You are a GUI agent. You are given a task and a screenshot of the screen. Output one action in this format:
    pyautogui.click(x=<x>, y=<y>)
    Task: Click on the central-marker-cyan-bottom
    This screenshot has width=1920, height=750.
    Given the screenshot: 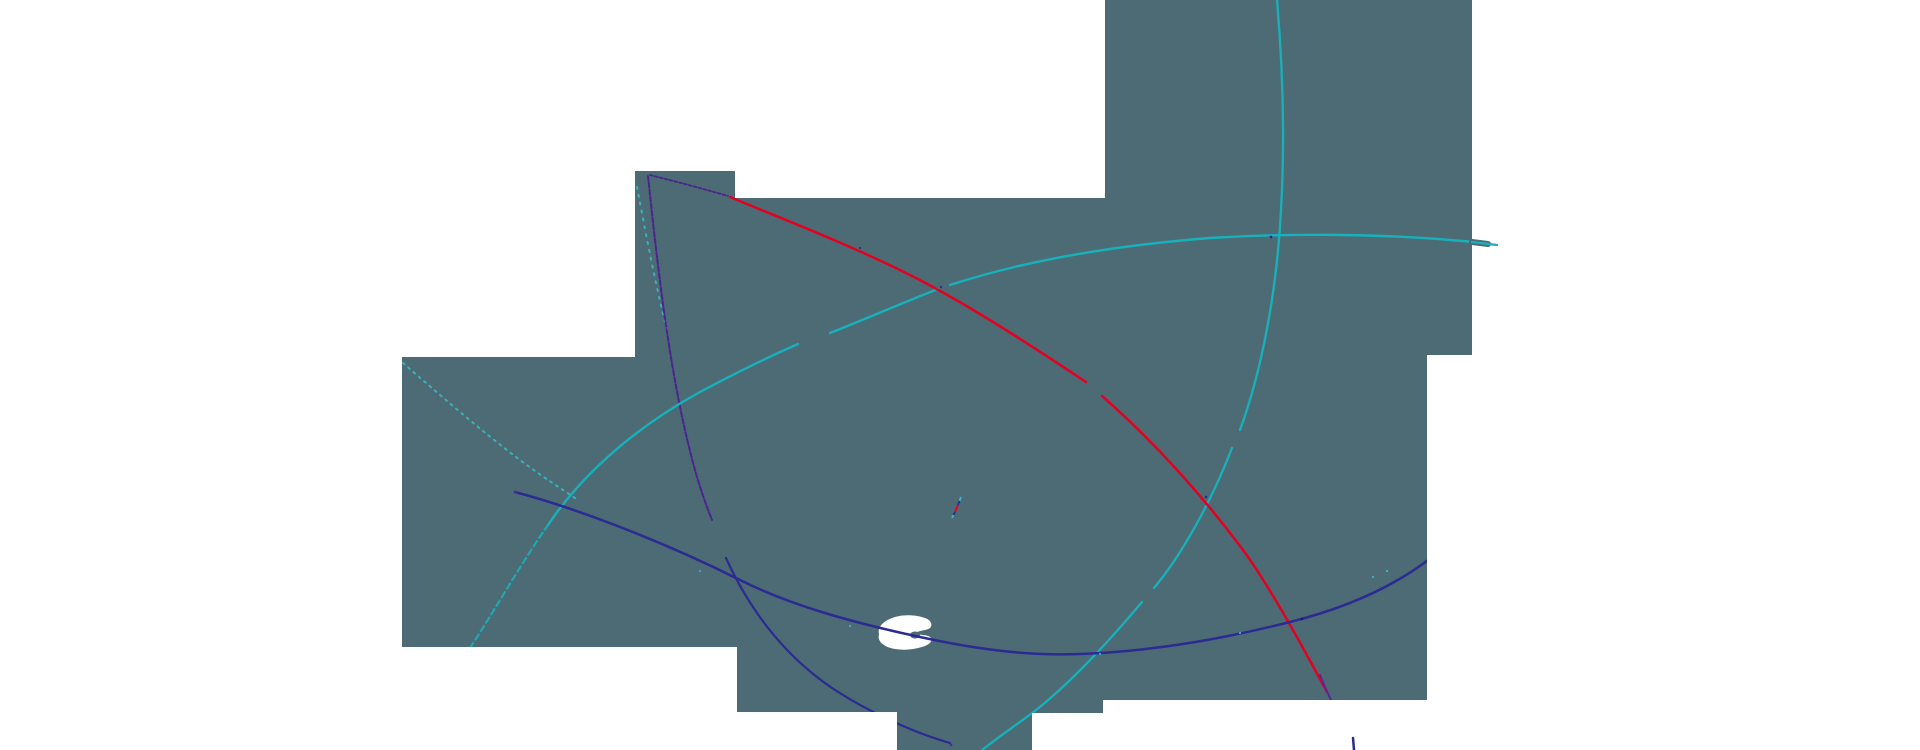 What is the action you would take?
    pyautogui.click(x=953, y=516)
    